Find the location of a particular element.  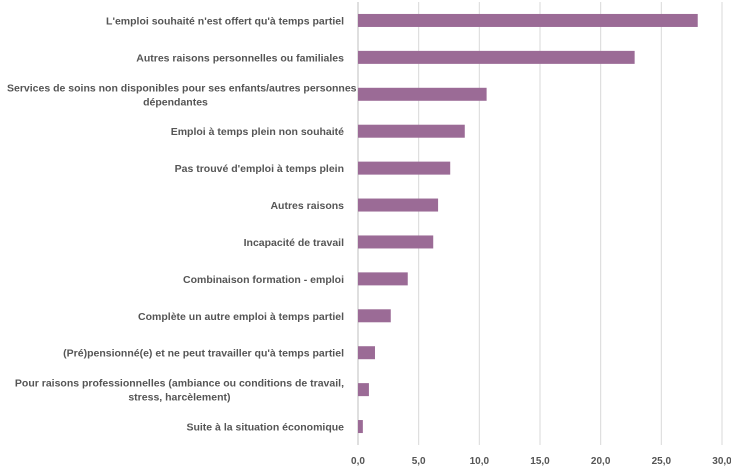

category-label: Combinaison formation - emploi is located at coordinates (263, 280).